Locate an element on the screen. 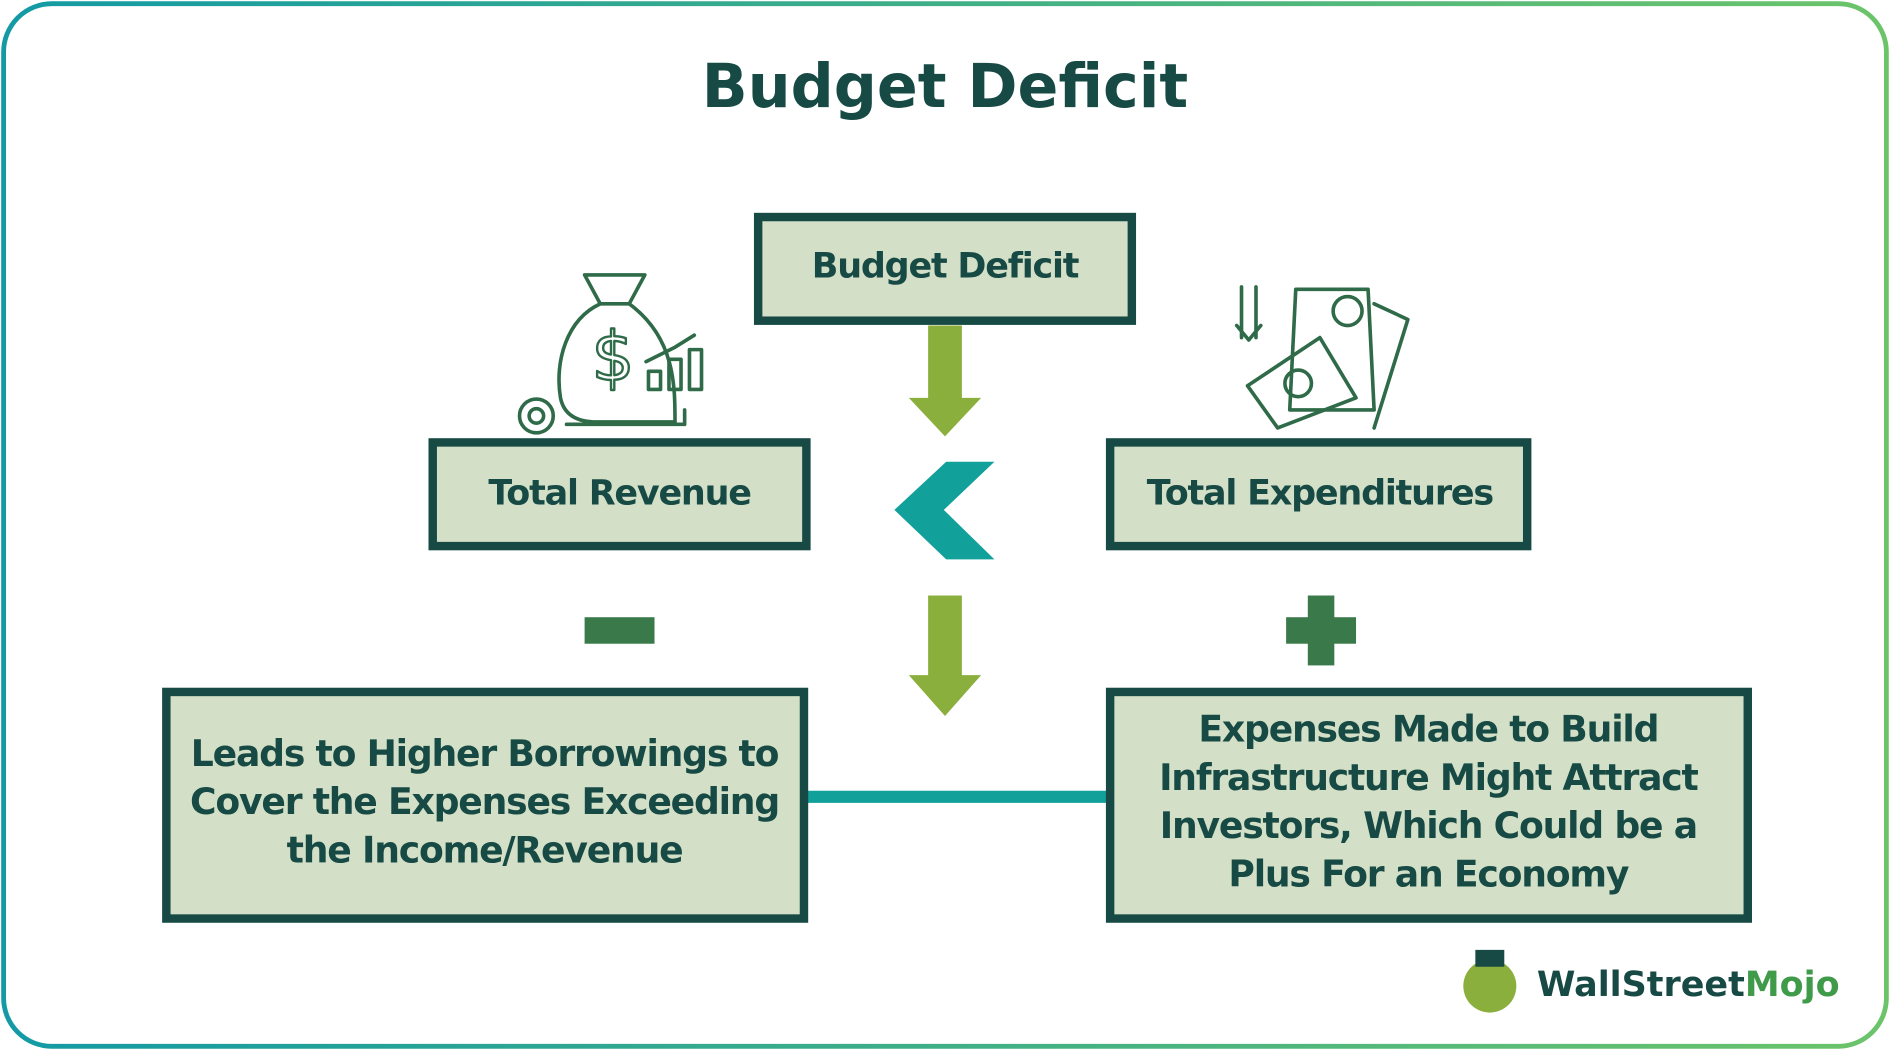 This screenshot has height=1054, width=1890. less-than-sign is located at coordinates (944, 510).